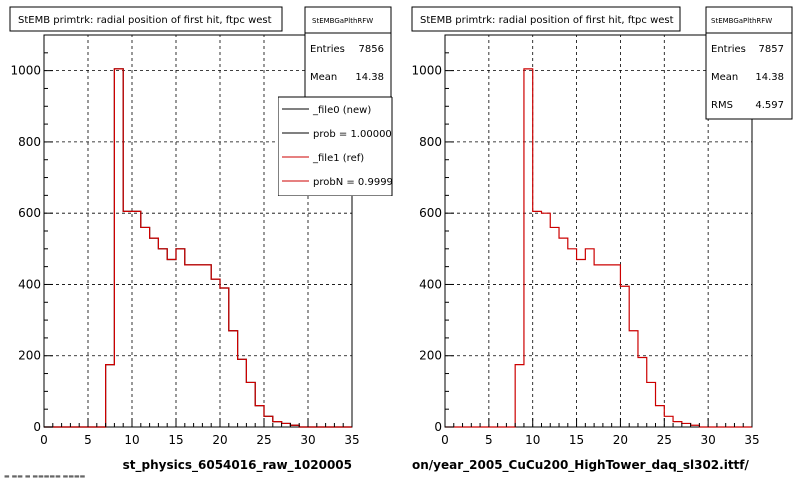  Describe the element at coordinates (335, 146) in the screenshot. I see `legend-box` at that location.